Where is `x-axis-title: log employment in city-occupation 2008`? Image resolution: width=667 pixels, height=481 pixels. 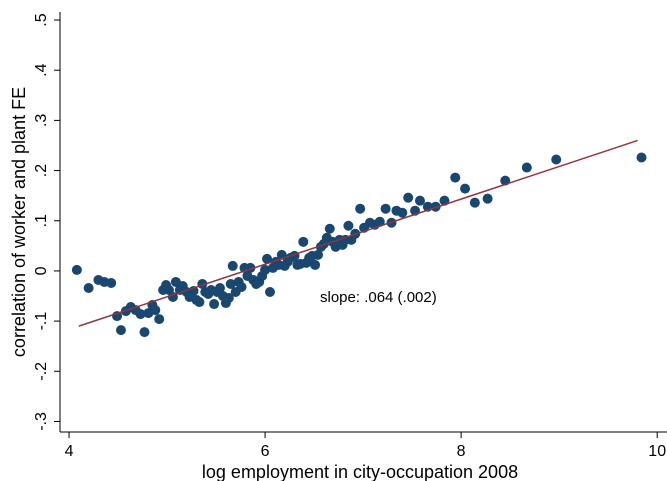
x-axis-title: log employment in city-occupation 2008 is located at coordinates (360, 471).